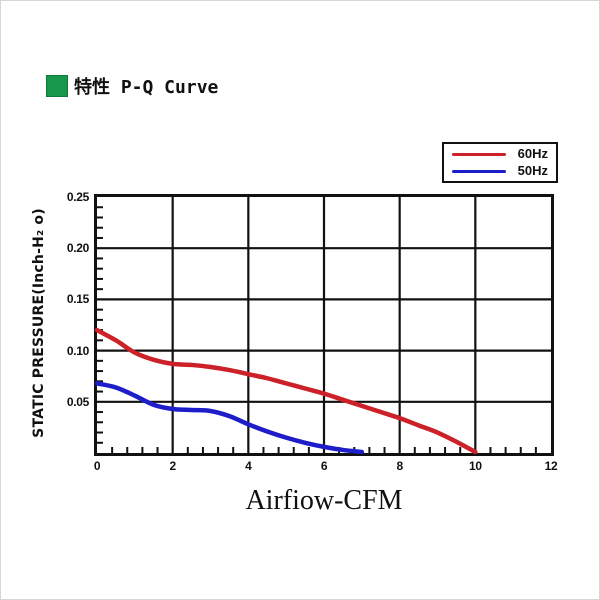 This screenshot has width=600, height=600. I want to click on legend-item-50hz: 50Hz, so click(500, 171).